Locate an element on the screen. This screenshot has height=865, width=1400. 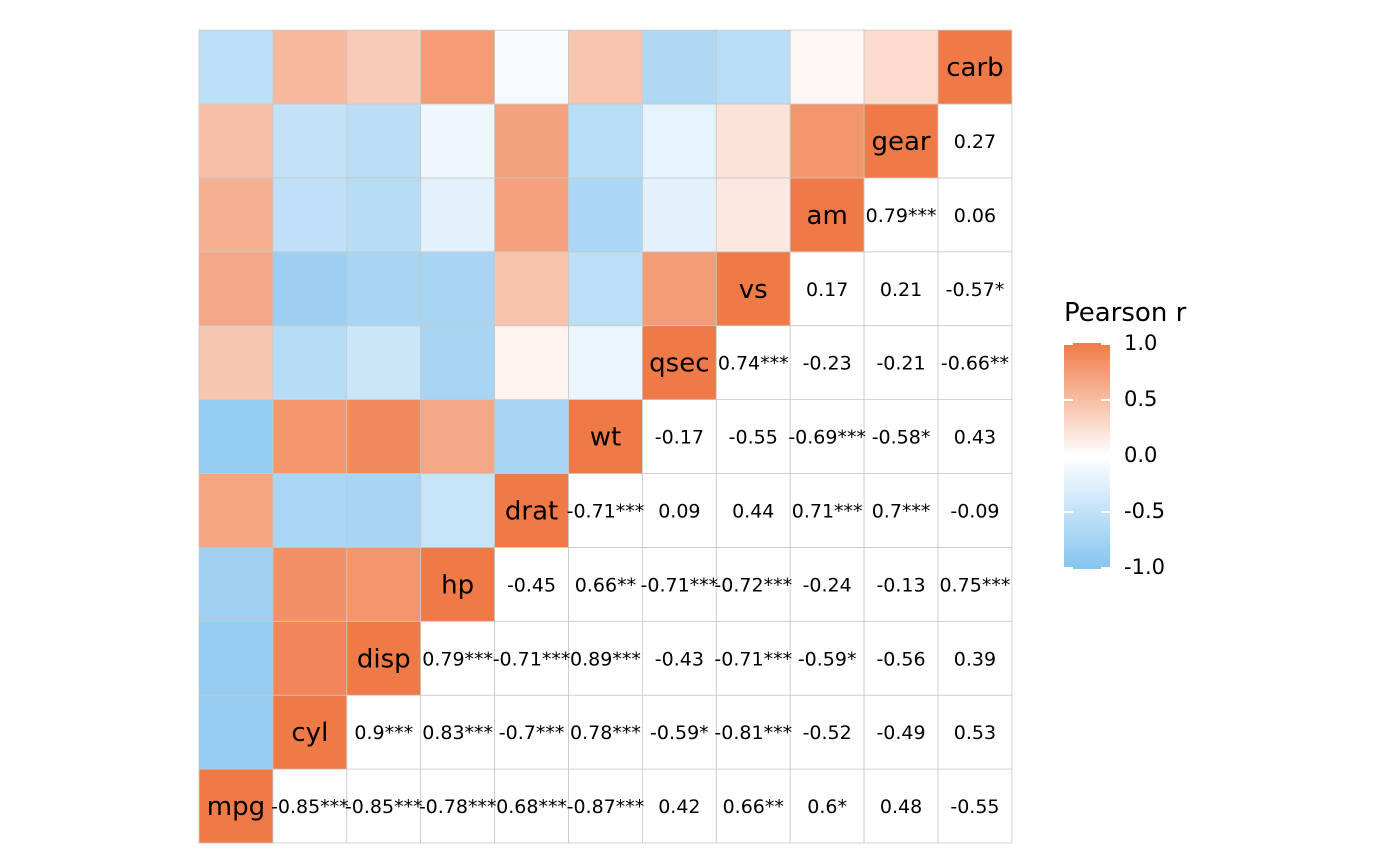
heatmap-cell-hp-disp is located at coordinates (458, 658).